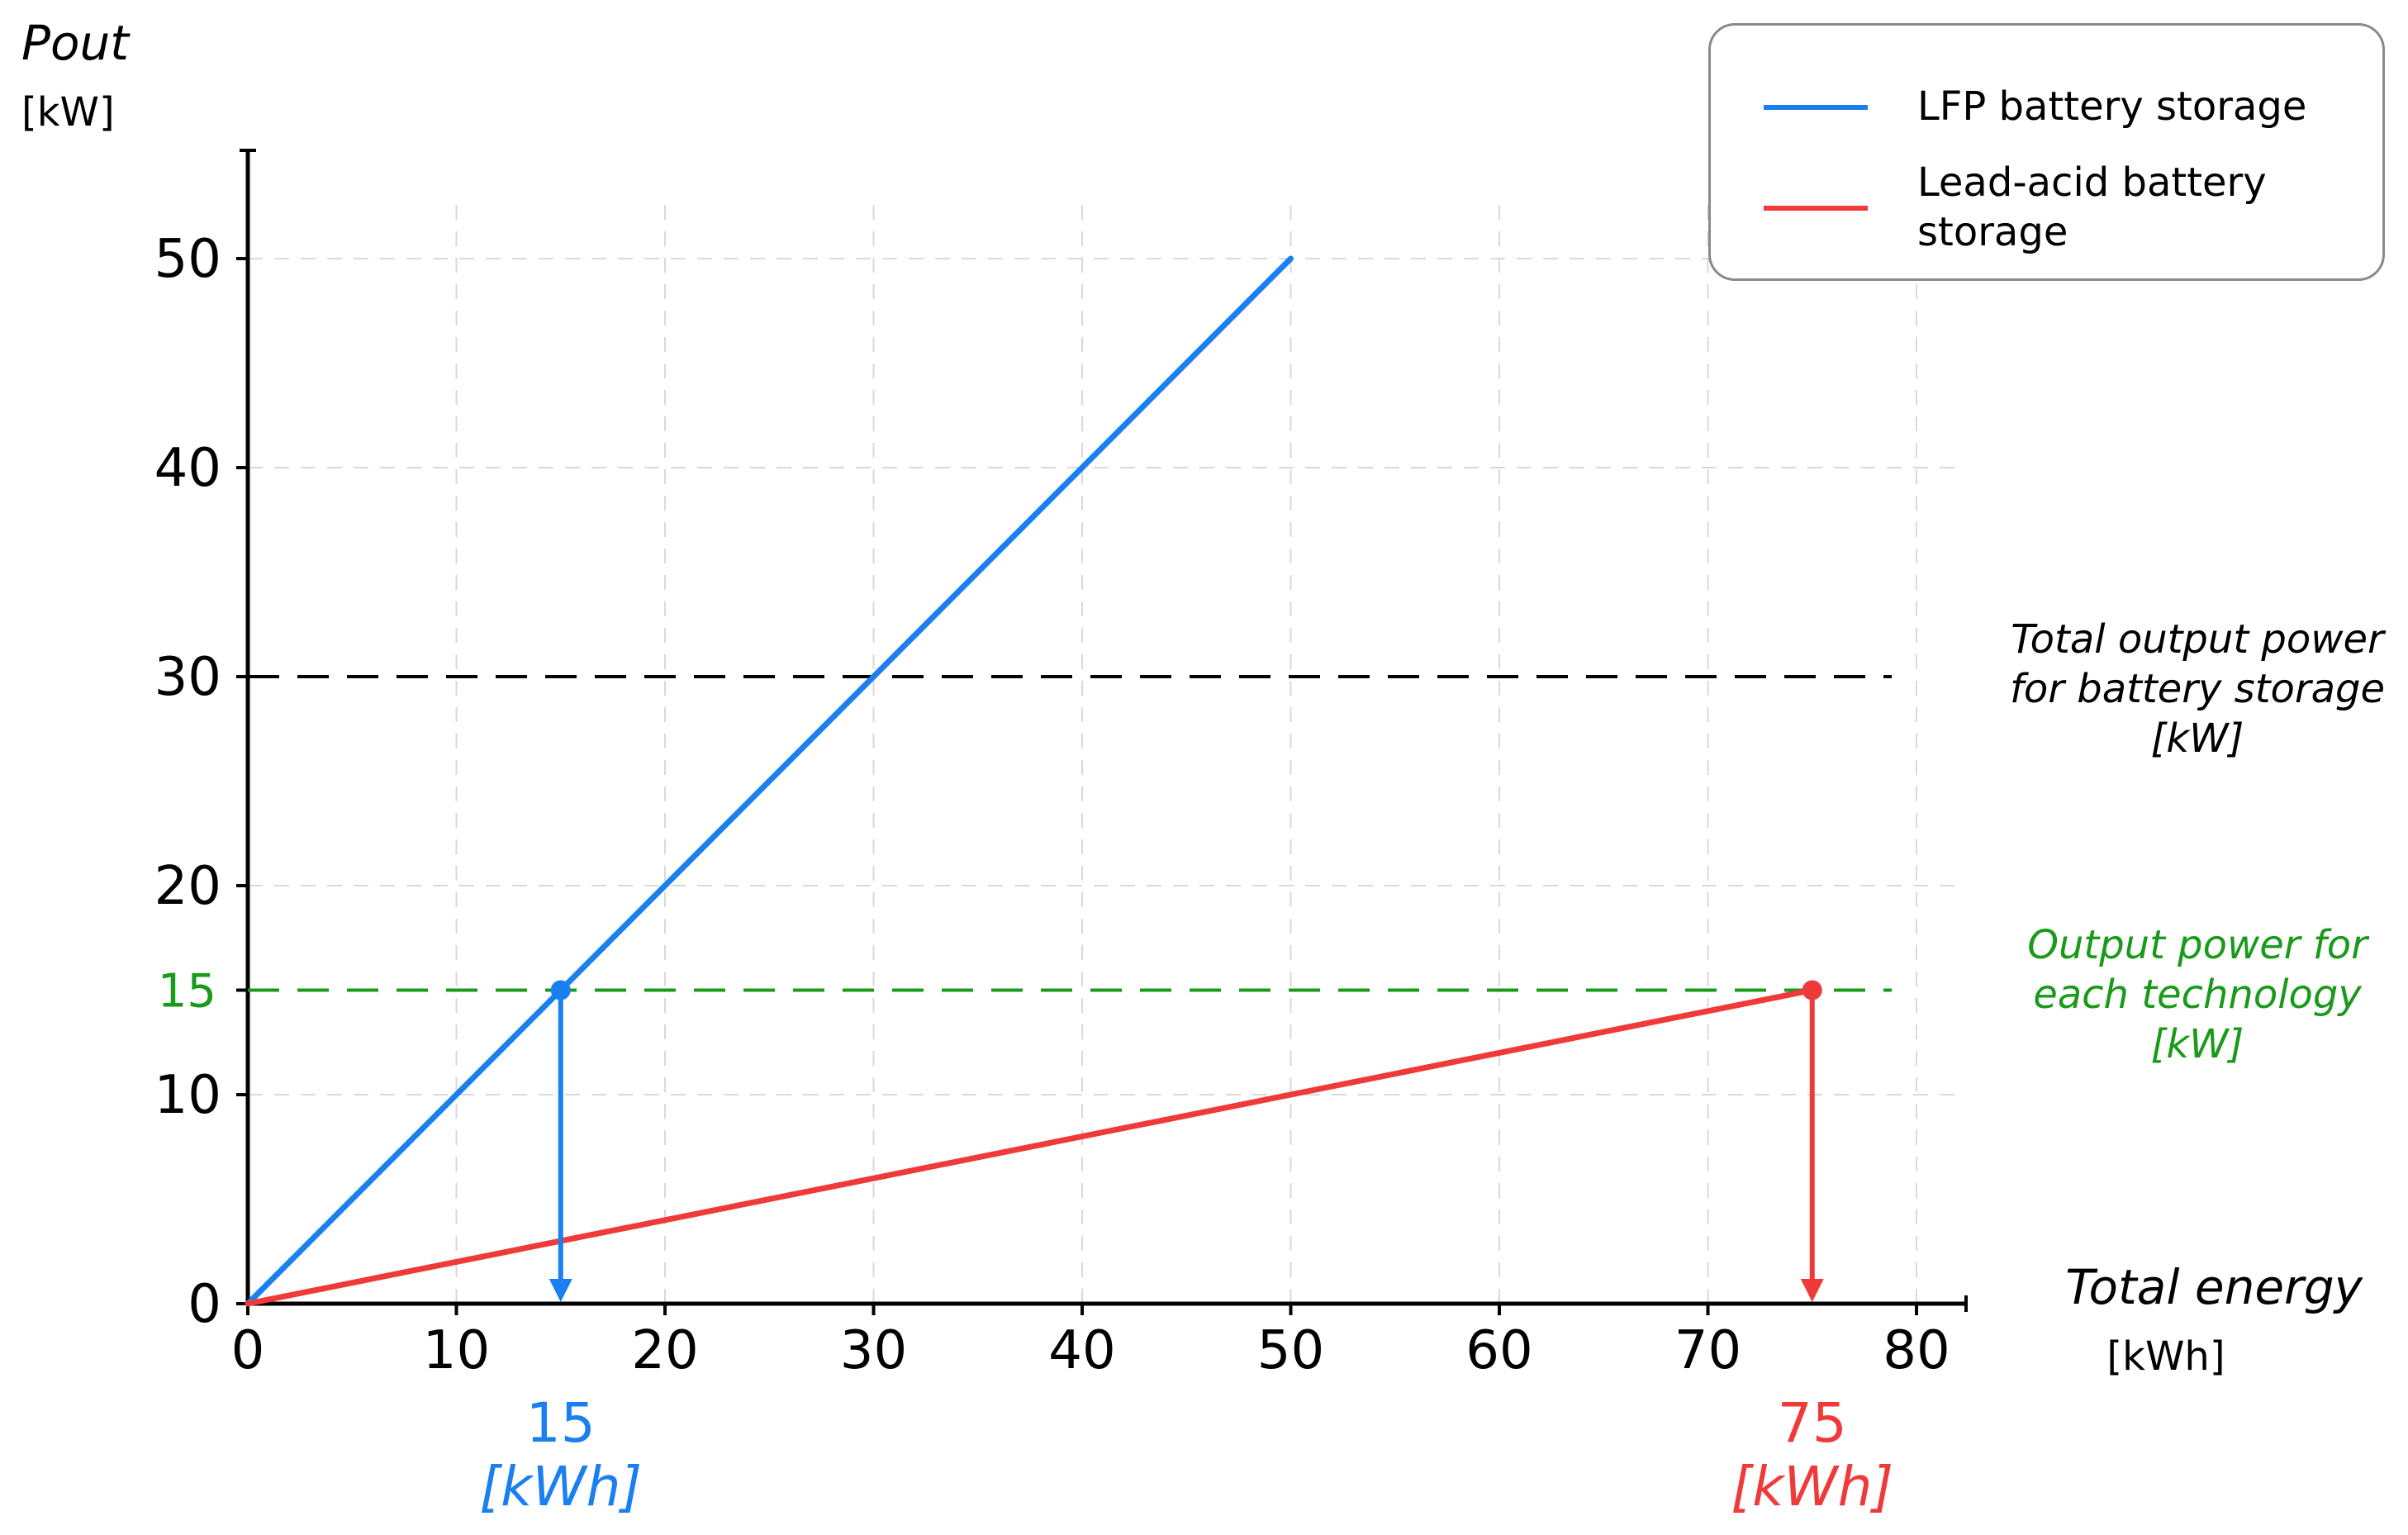  What do you see at coordinates (187, 886) in the screenshot?
I see `y-tick-label: 20` at bounding box center [187, 886].